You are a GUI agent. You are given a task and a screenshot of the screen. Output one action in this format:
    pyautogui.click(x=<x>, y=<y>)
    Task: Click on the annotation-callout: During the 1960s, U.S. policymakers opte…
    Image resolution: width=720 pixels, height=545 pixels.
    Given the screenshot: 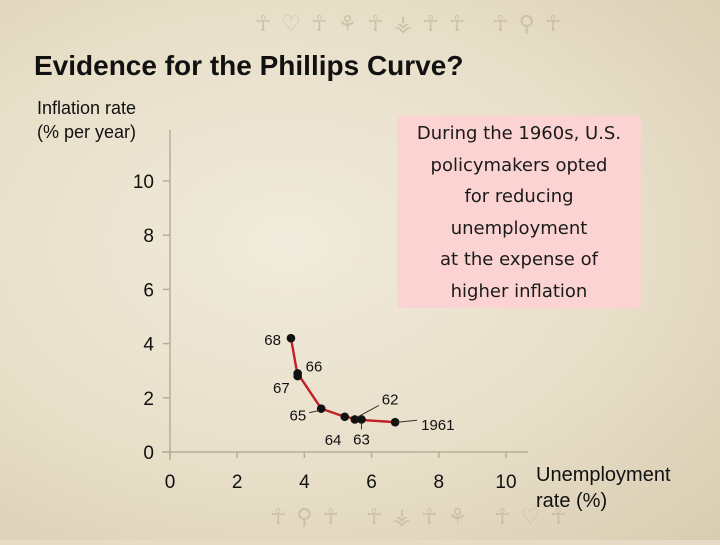 What is the action you would take?
    pyautogui.click(x=519, y=212)
    